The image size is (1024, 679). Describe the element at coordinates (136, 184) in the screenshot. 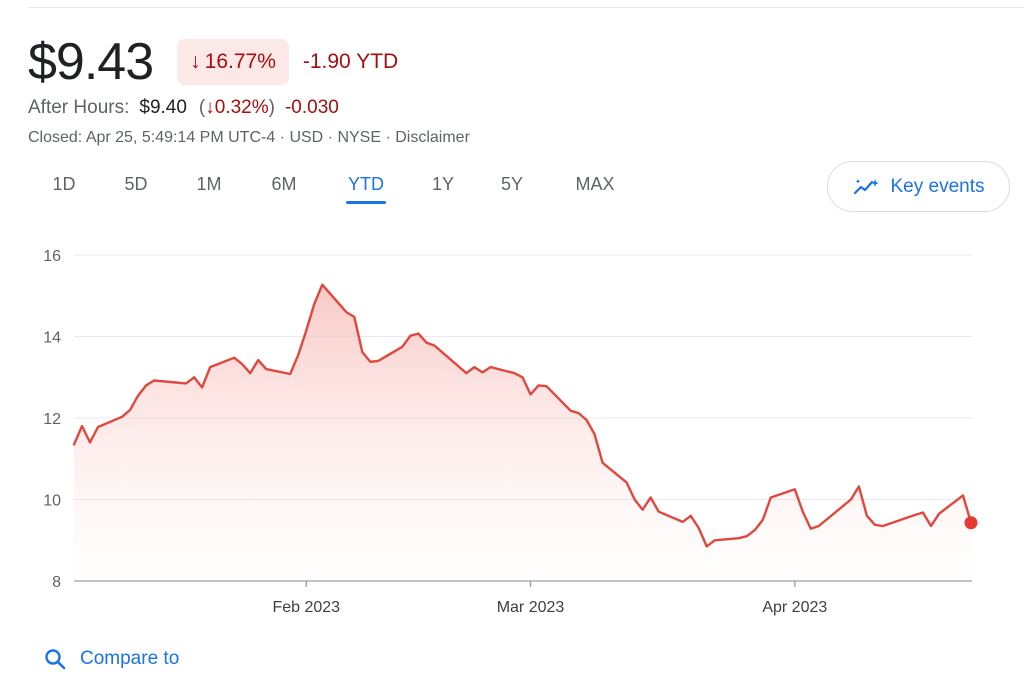

I see `tab-5d: 5D` at that location.